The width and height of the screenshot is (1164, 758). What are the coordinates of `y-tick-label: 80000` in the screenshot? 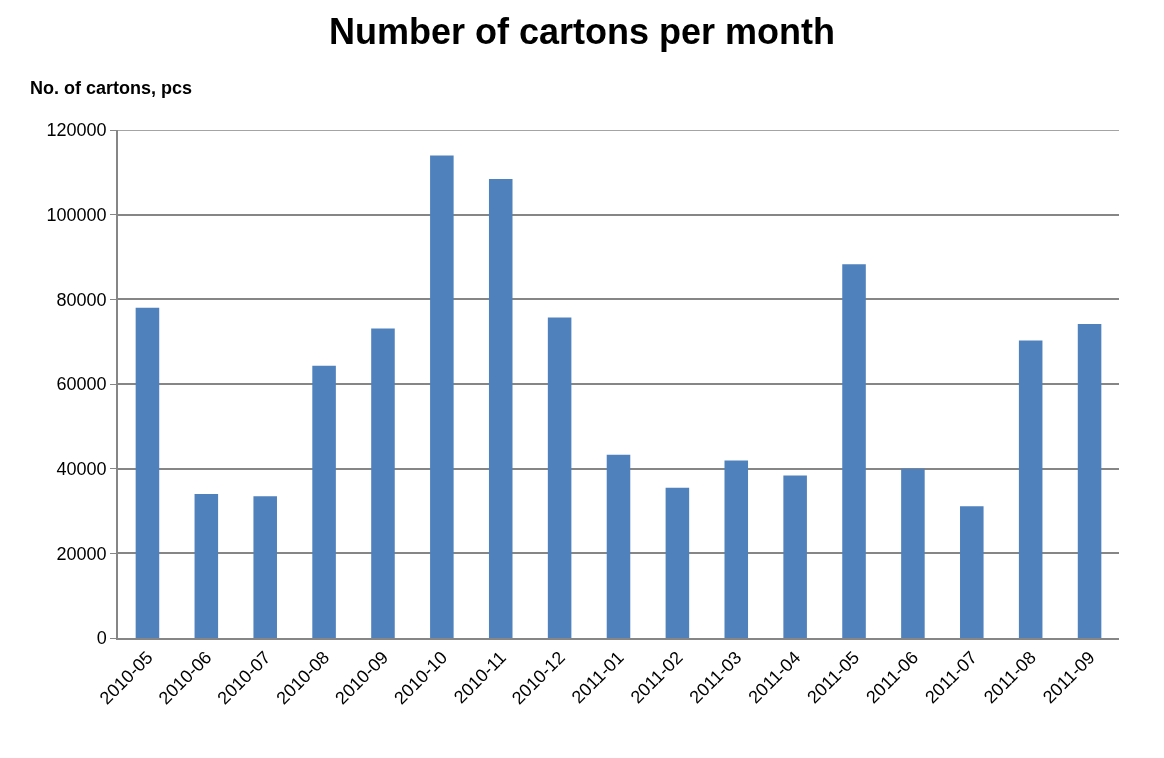 It's located at (81, 299).